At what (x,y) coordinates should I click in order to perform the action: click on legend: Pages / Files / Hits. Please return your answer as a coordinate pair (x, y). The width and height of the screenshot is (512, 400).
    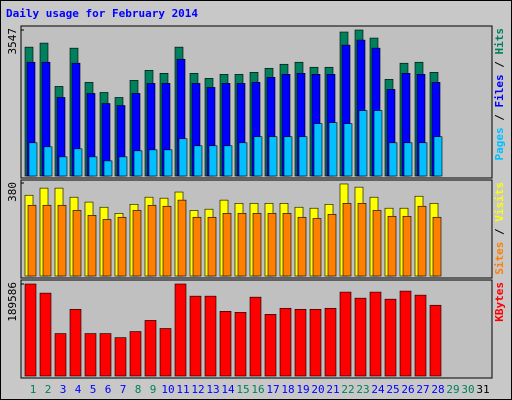
    Looking at the image, I should click on (499, 94).